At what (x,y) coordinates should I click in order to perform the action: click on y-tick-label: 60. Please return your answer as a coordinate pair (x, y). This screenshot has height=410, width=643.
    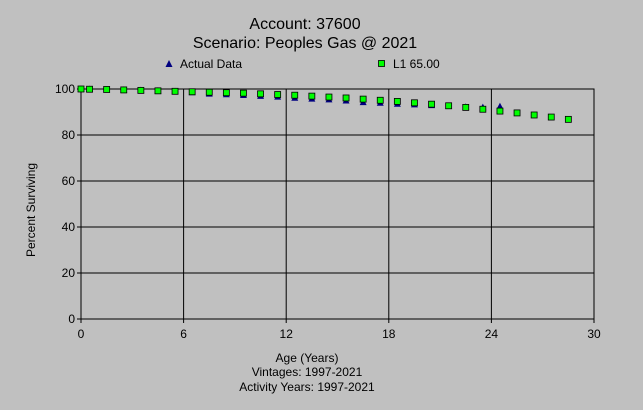
    Looking at the image, I should click on (69, 181).